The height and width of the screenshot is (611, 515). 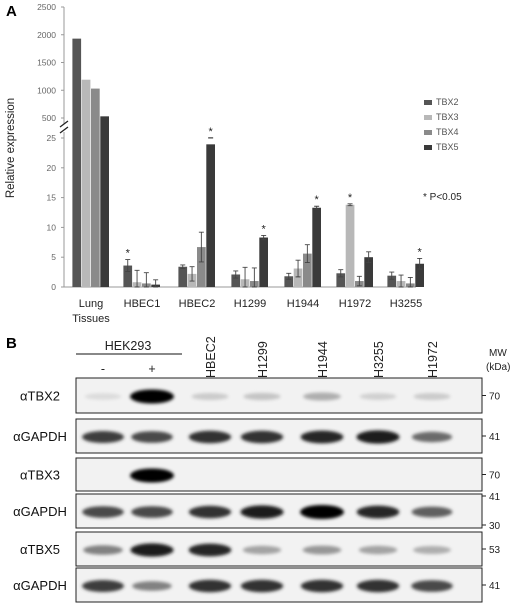 I want to click on x-category-label: HBEC1, so click(x=142, y=304).